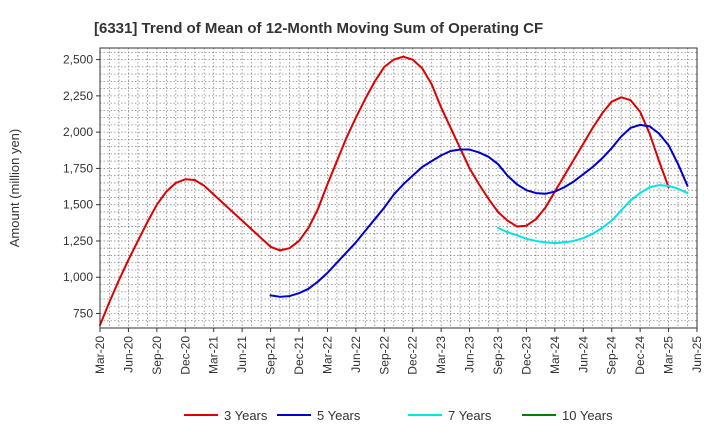 The image size is (720, 440). What do you see at coordinates (470, 354) in the screenshot?
I see `x-tick-label: Jun-23` at bounding box center [470, 354].